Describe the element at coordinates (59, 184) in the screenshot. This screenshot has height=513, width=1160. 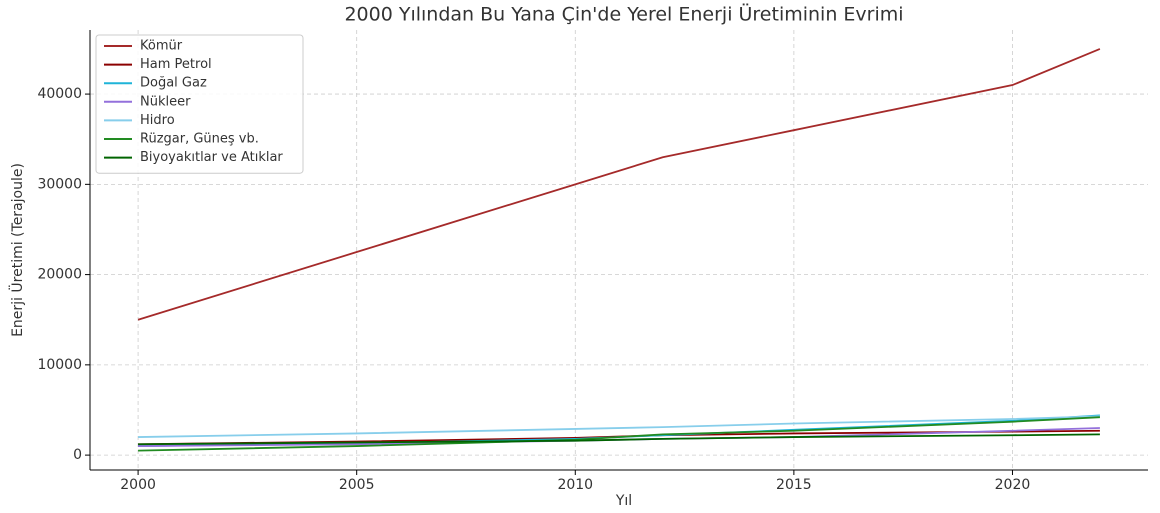
I see `y-tick-label: 30000` at that location.